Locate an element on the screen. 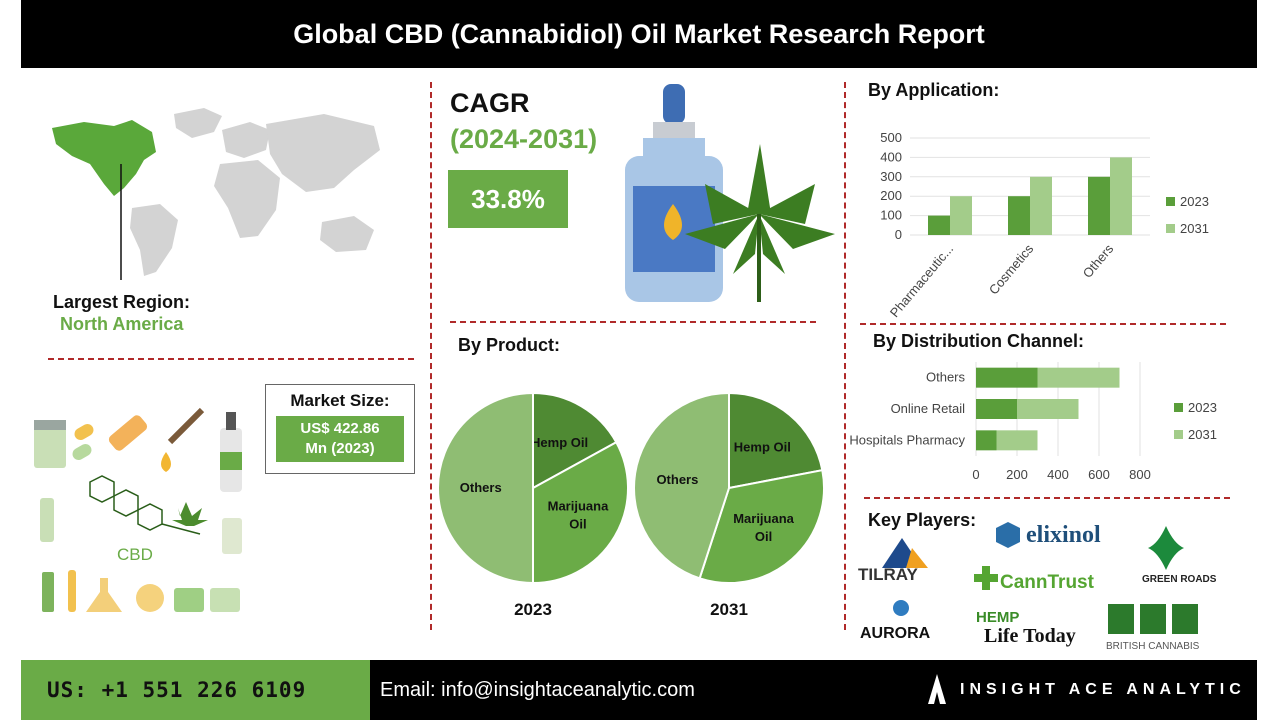 The width and height of the screenshot is (1280, 720). cbd-bottle-illustration is located at coordinates (730, 193).